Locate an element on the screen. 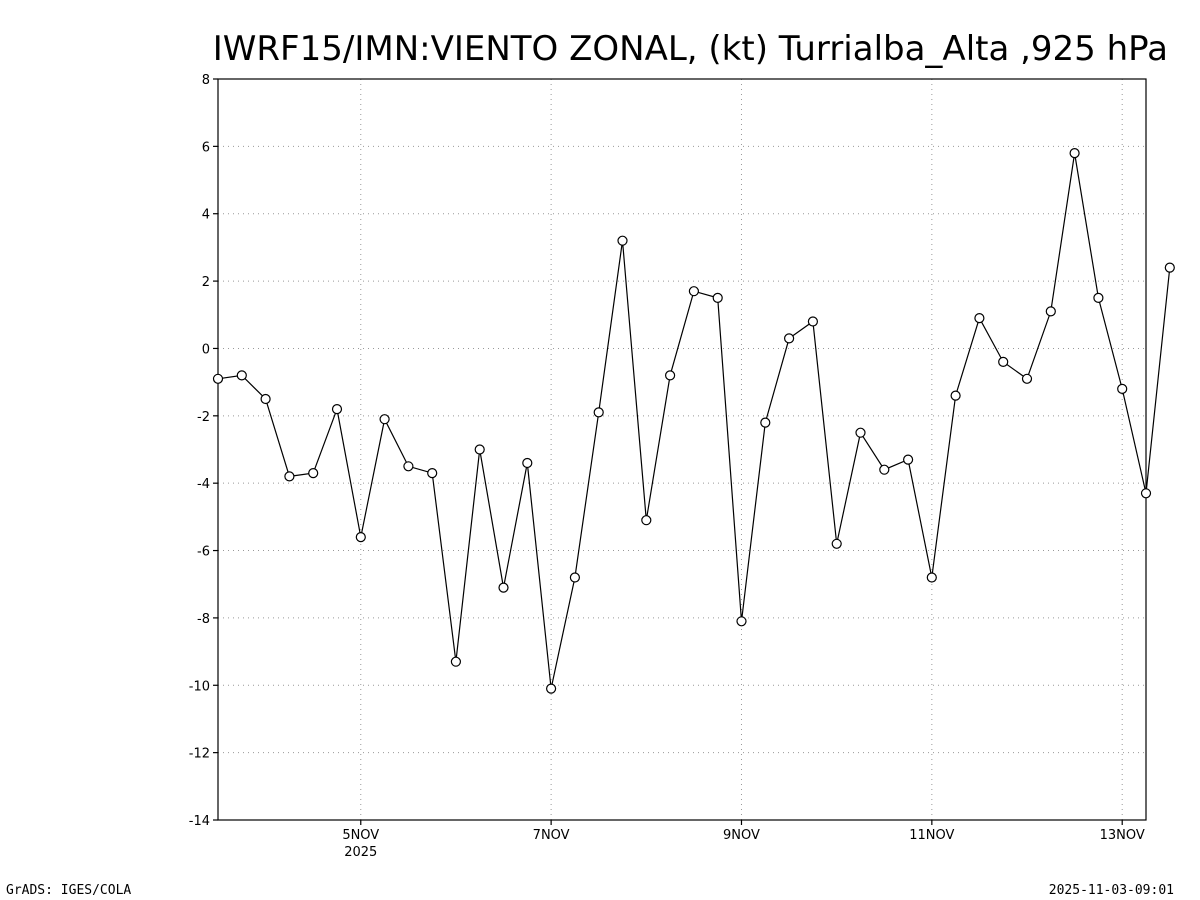  y-tick-label: -14 is located at coordinates (199, 821).